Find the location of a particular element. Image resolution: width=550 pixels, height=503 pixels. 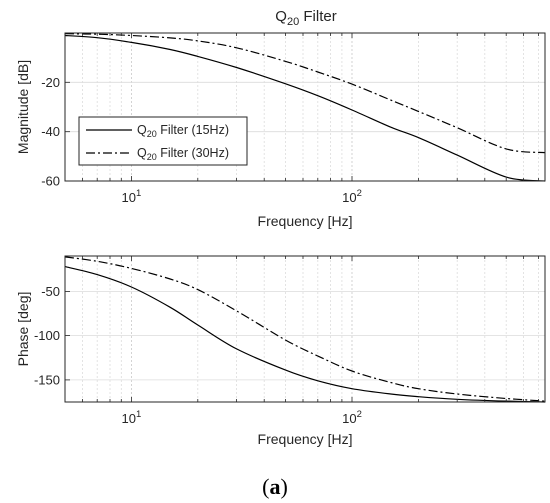

magnitude-x-tick-label: 10¹ is located at coordinates (132, 196).